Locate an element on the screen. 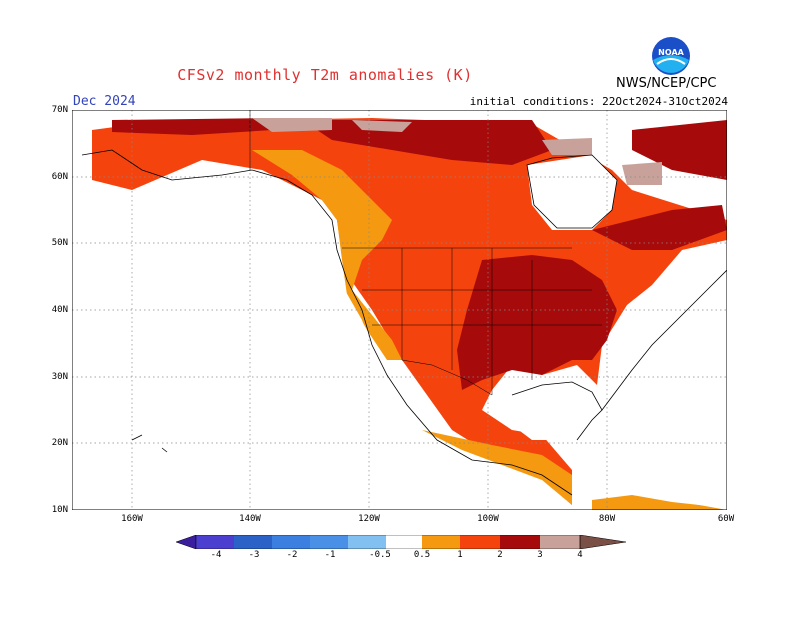  colorbar-label: 0.5 is located at coordinates (422, 555).